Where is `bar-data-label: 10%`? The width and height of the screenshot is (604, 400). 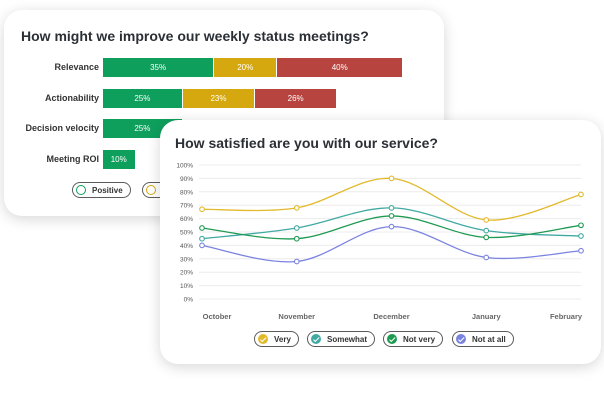 bar-data-label: 10% is located at coordinates (118, 159).